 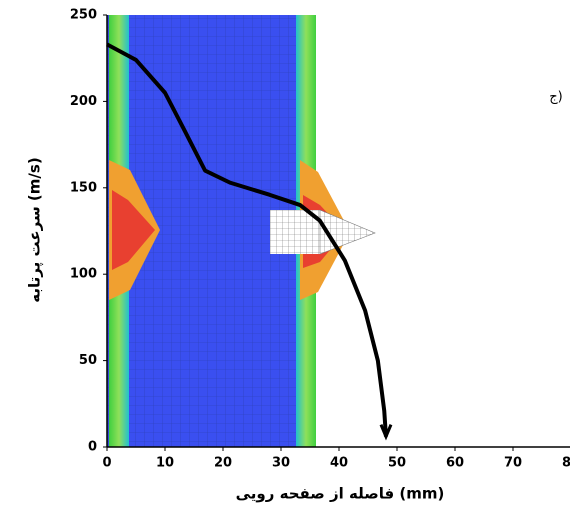 I want to click on y-tick-label: 0, so click(x=92, y=447).